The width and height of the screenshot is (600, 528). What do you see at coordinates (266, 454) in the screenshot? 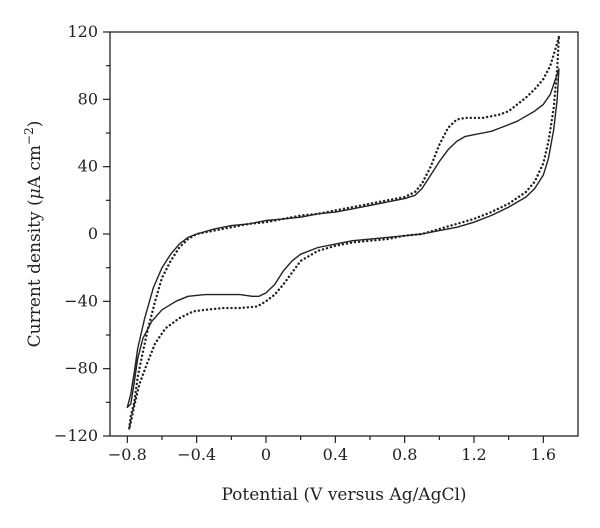
I see `x-tick-label: 0` at bounding box center [266, 454].